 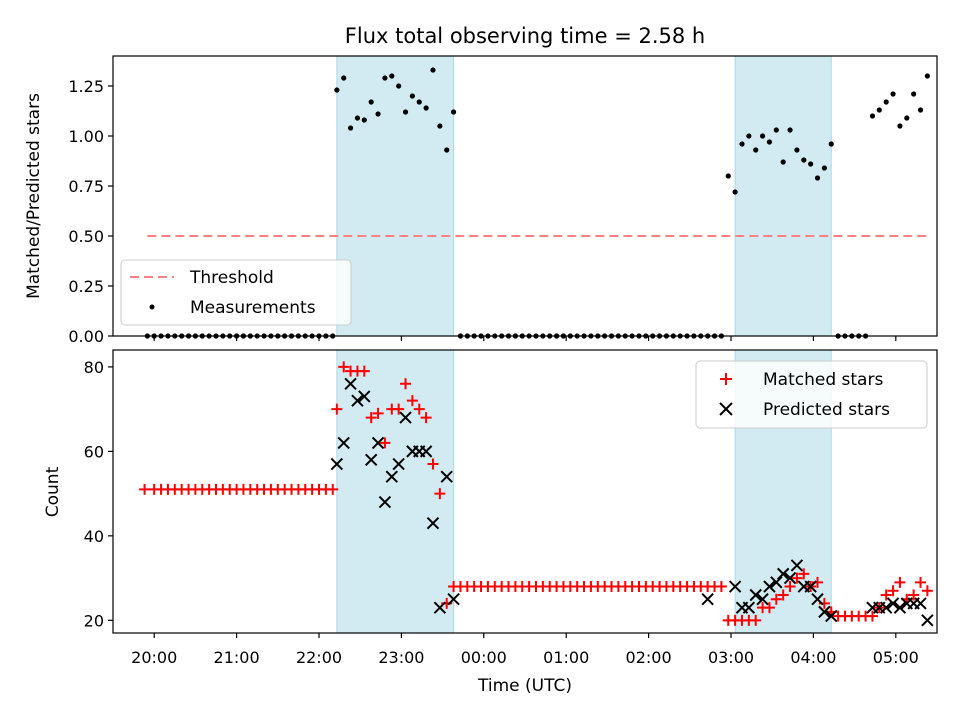 I want to click on chart-title: Flux total observing time = 2.58 h, so click(x=525, y=36).